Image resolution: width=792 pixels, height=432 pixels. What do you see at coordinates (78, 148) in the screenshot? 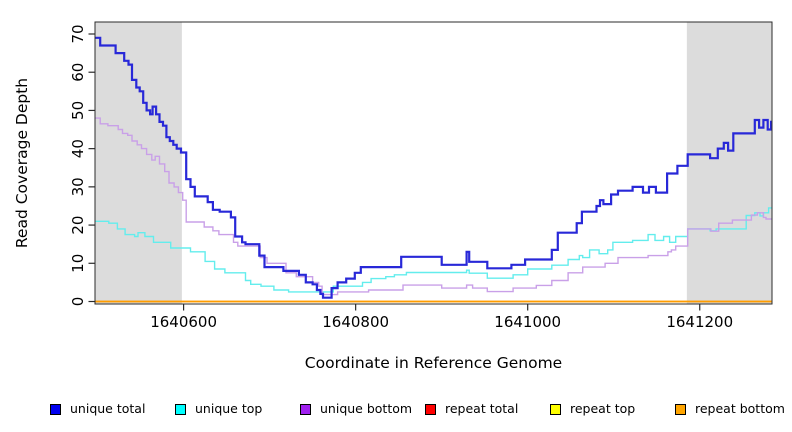
I see `y-tick-label: 40` at bounding box center [78, 148].